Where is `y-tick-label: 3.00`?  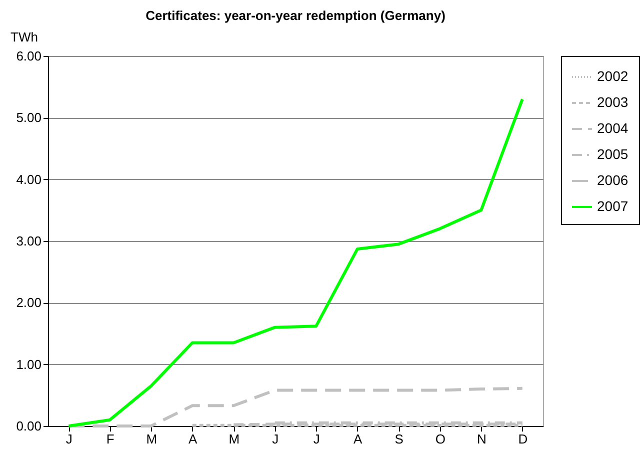
y-tick-label: 3.00 is located at coordinates (29, 241).